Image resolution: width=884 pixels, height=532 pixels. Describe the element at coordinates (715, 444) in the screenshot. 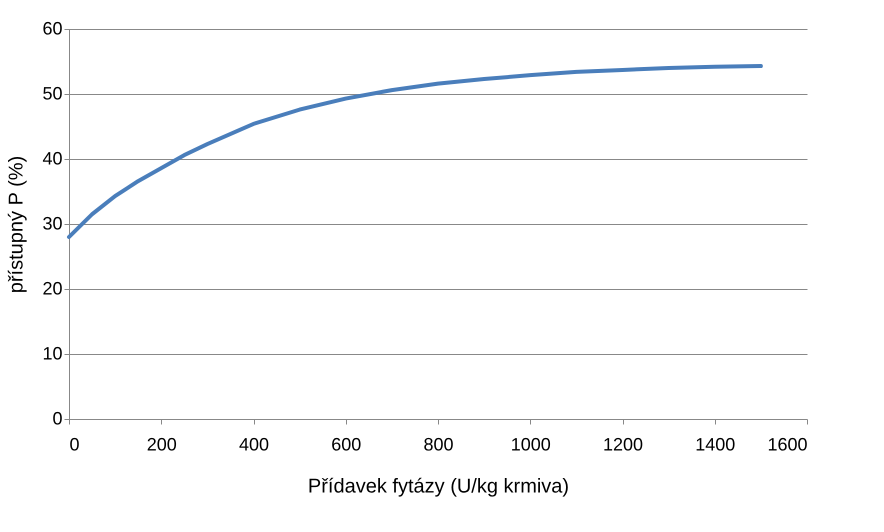

I see `x-tick-label: 1400` at that location.